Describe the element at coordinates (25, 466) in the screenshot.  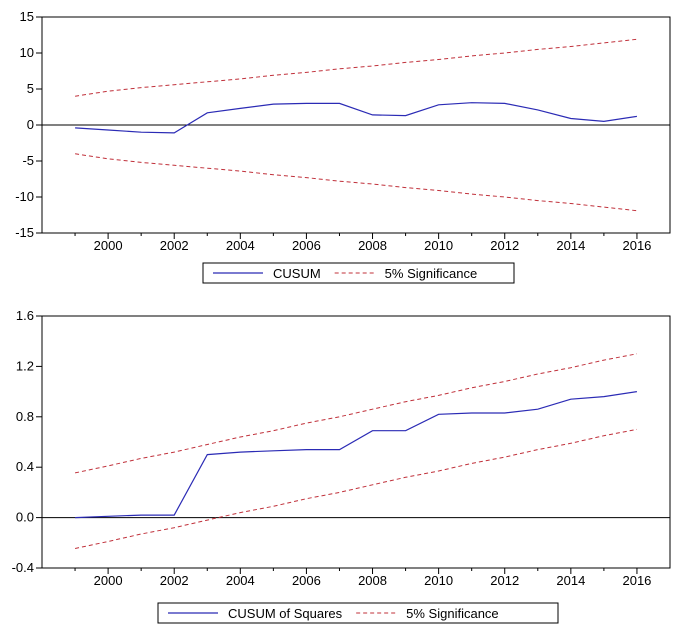
I see `y-tick-label: 0.4` at that location.